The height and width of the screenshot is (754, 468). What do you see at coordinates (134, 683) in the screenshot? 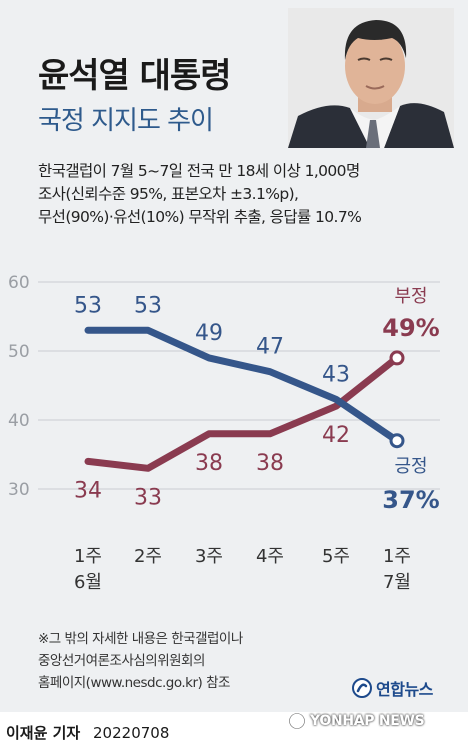
I see `footnote-line: 홈페이지(www.nesdc.go.kr) 참조` at bounding box center [134, 683].